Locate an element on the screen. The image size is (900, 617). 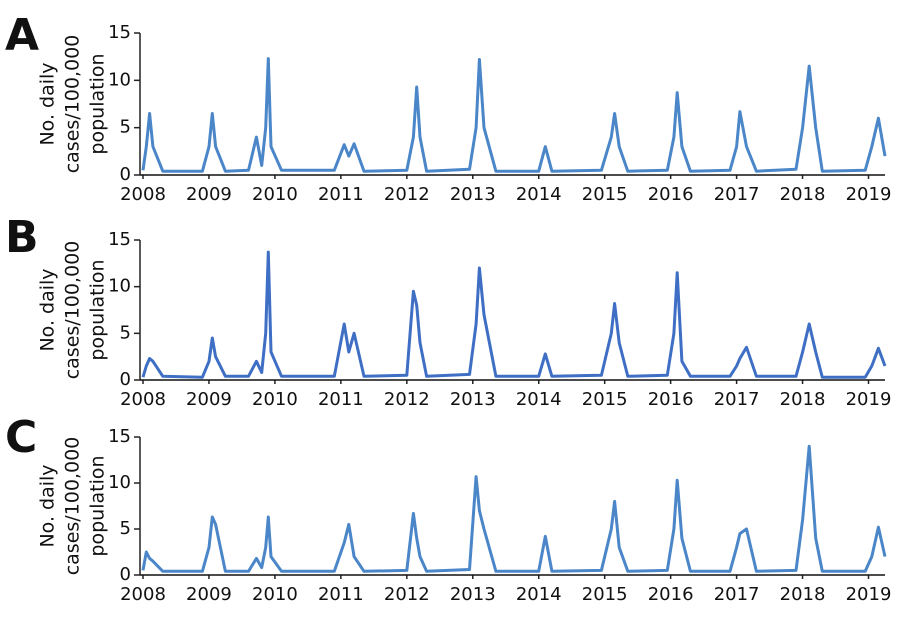
panel-label: C is located at coordinates (21, 437).